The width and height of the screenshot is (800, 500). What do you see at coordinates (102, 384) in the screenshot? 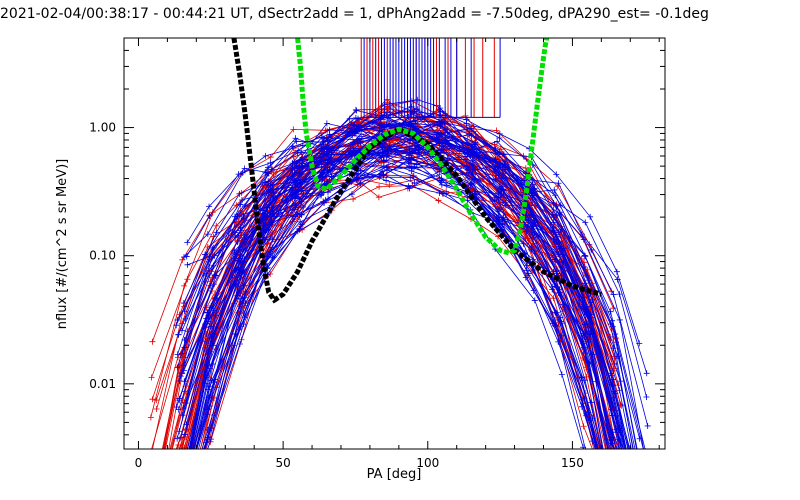
I see `y-tick-label: 0.01` at bounding box center [102, 384].